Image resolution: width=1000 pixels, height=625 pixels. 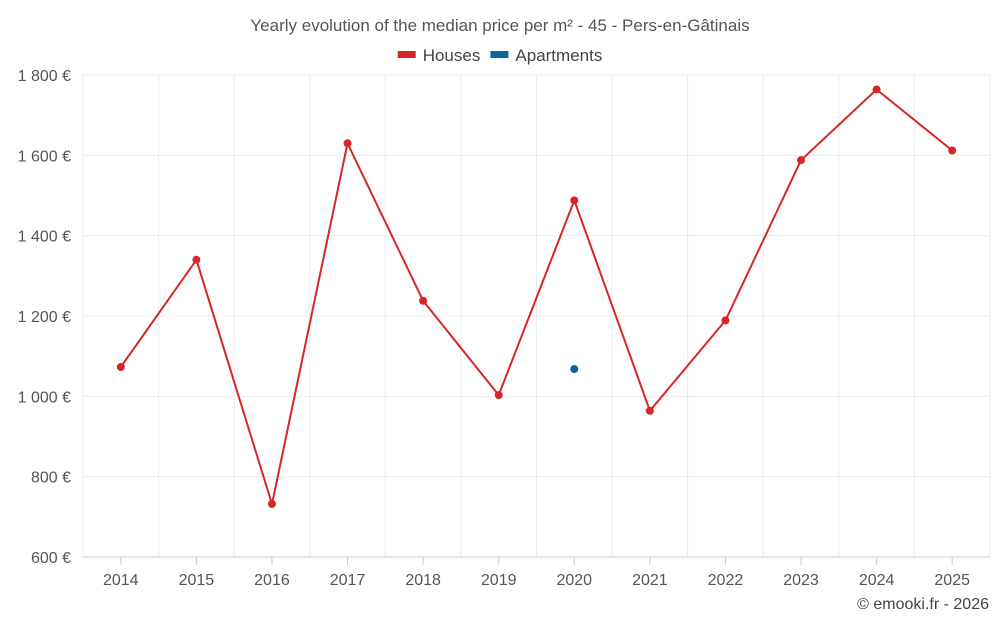 I want to click on data-point-houses-2022, so click(x=725, y=320).